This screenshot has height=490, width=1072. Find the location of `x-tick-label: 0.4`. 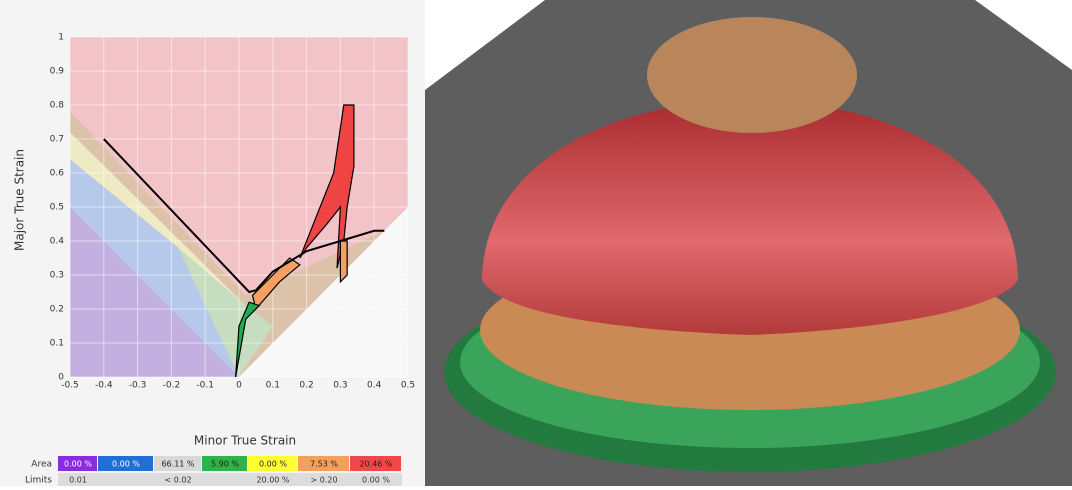

x-tick-label: 0.4 is located at coordinates (374, 386).